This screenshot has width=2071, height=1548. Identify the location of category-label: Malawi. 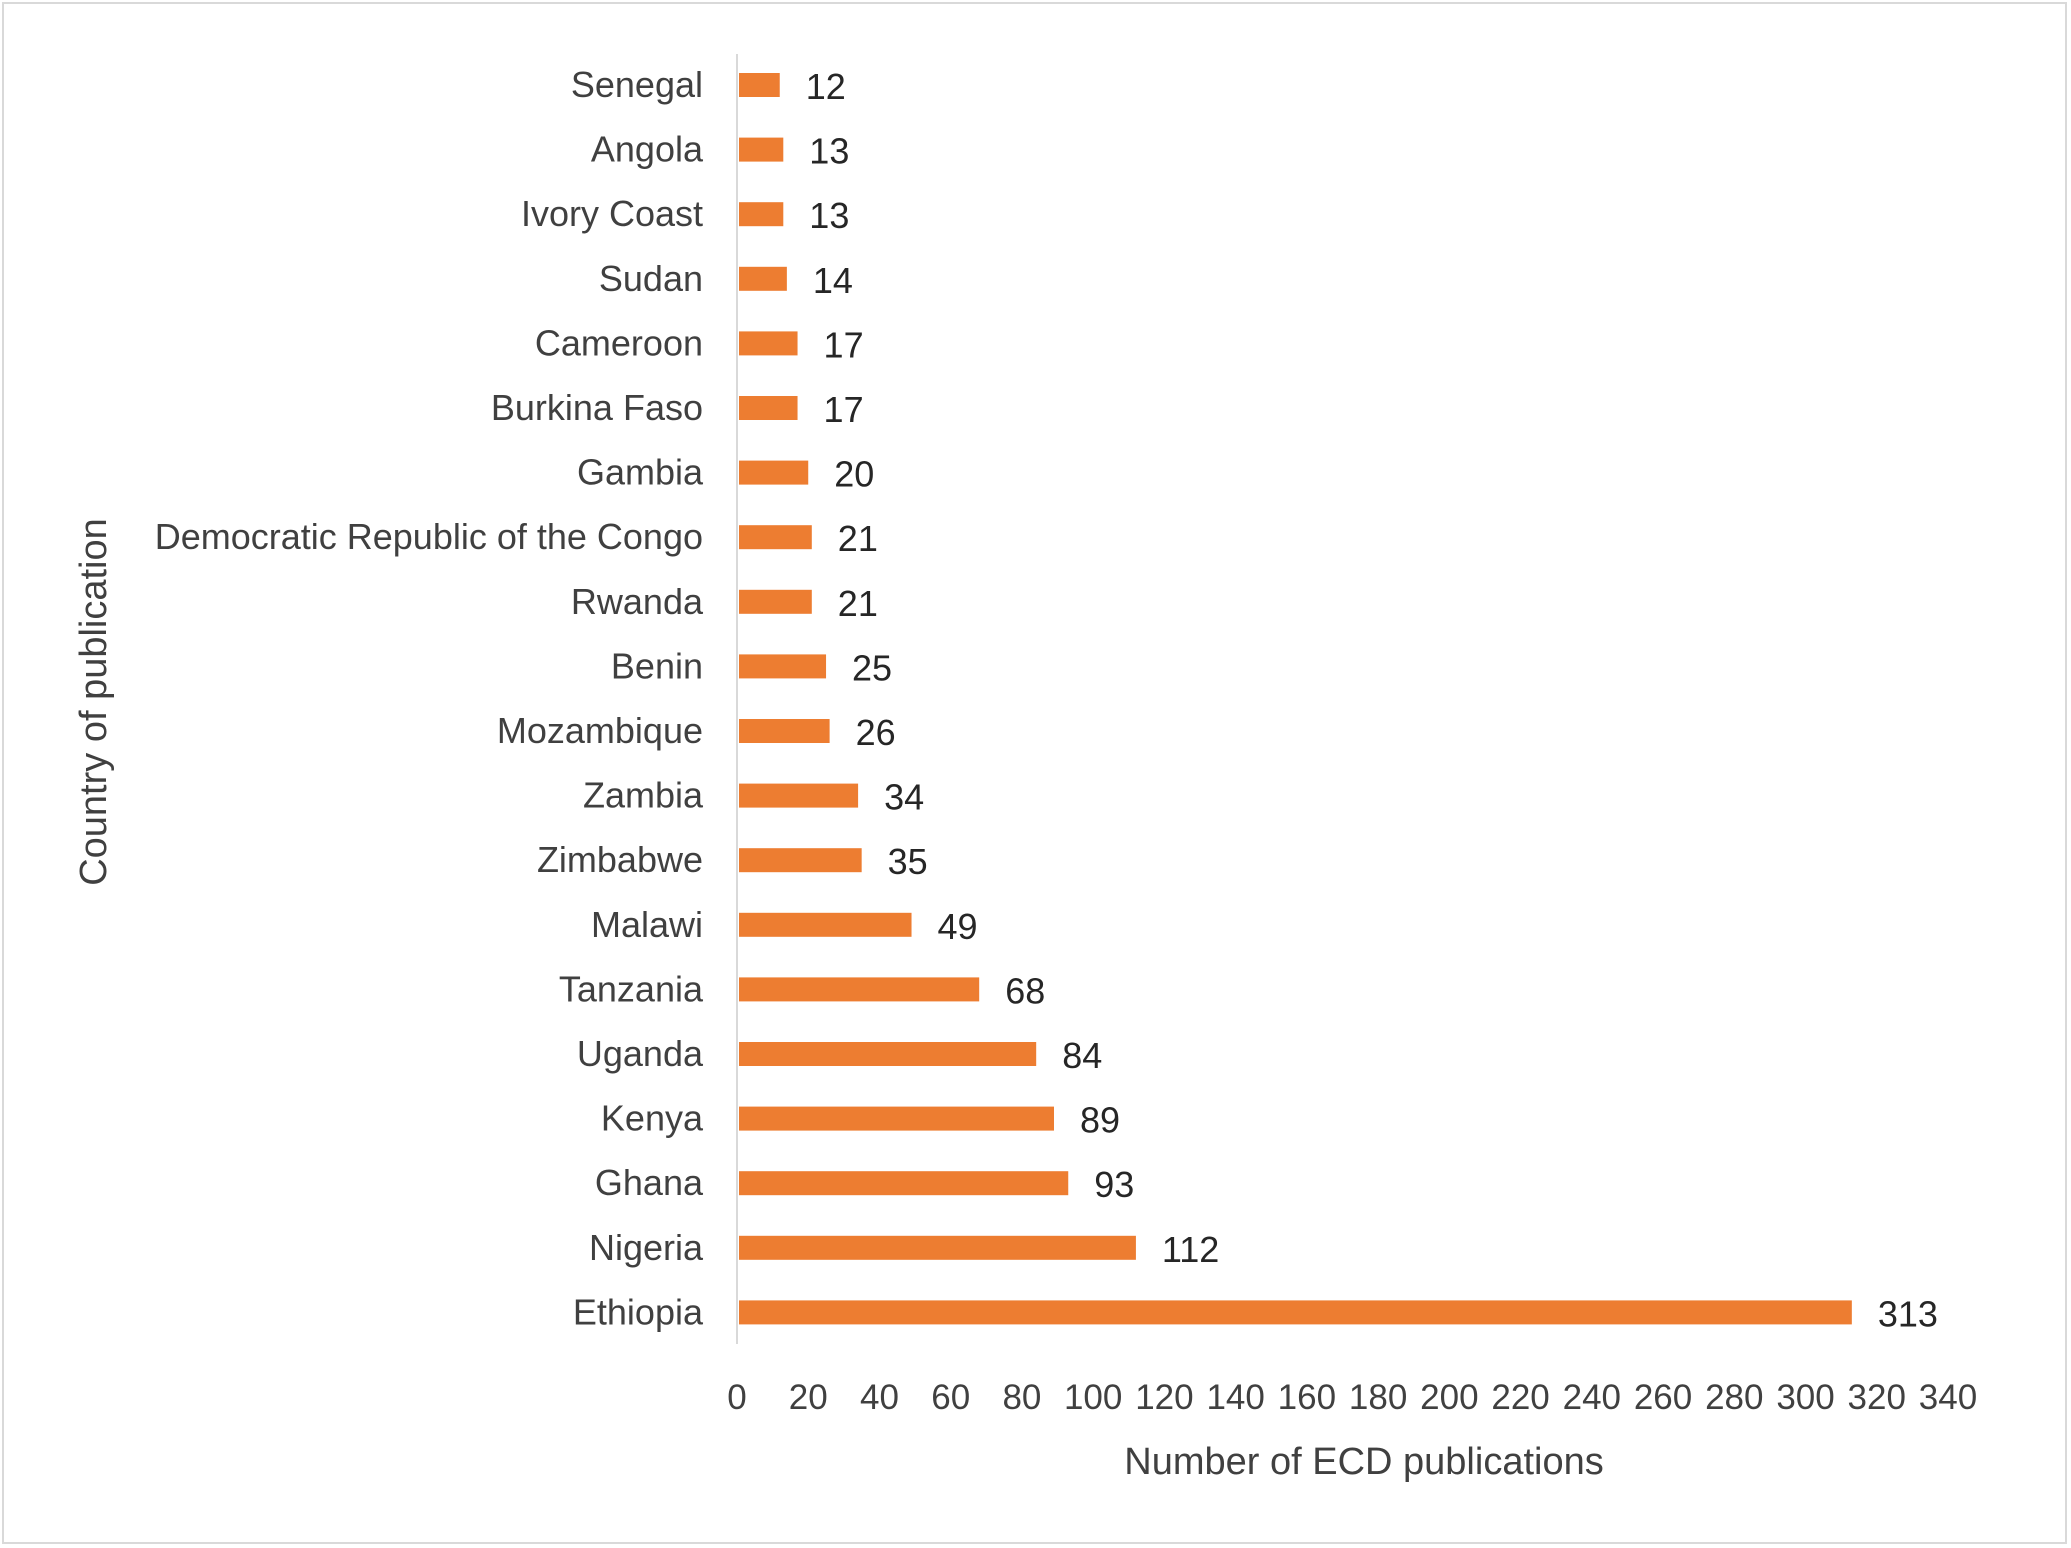
(647, 924).